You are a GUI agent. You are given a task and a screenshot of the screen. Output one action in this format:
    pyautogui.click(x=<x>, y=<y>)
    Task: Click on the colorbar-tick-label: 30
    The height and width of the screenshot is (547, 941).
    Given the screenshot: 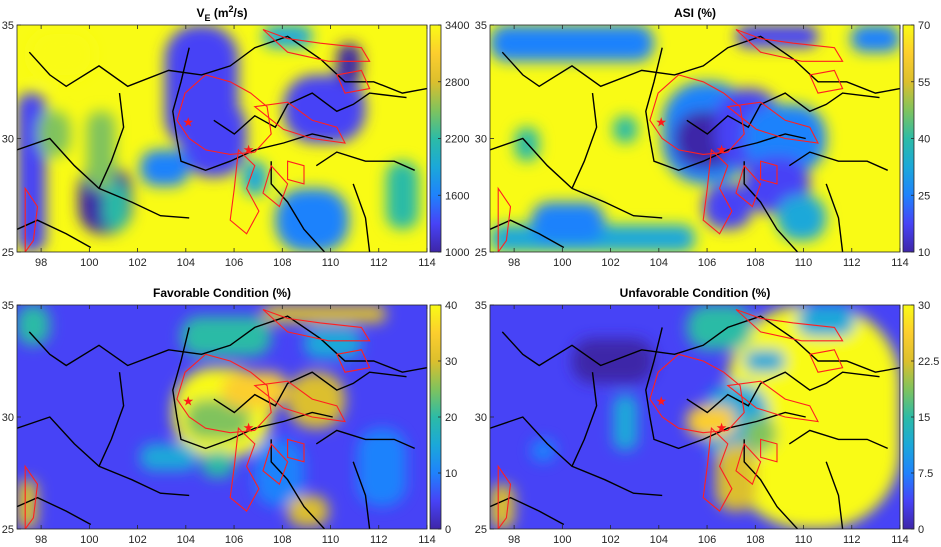 What is the action you would take?
    pyautogui.click(x=924, y=306)
    